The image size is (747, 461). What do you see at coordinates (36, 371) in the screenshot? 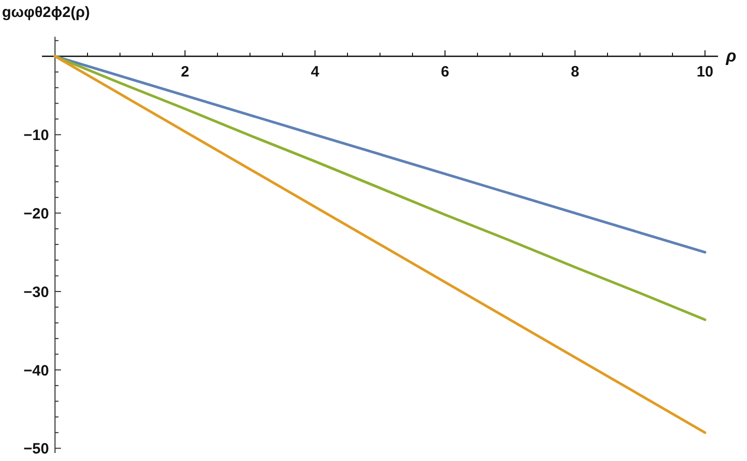
I see `y-tick-label: −40` at bounding box center [36, 371].